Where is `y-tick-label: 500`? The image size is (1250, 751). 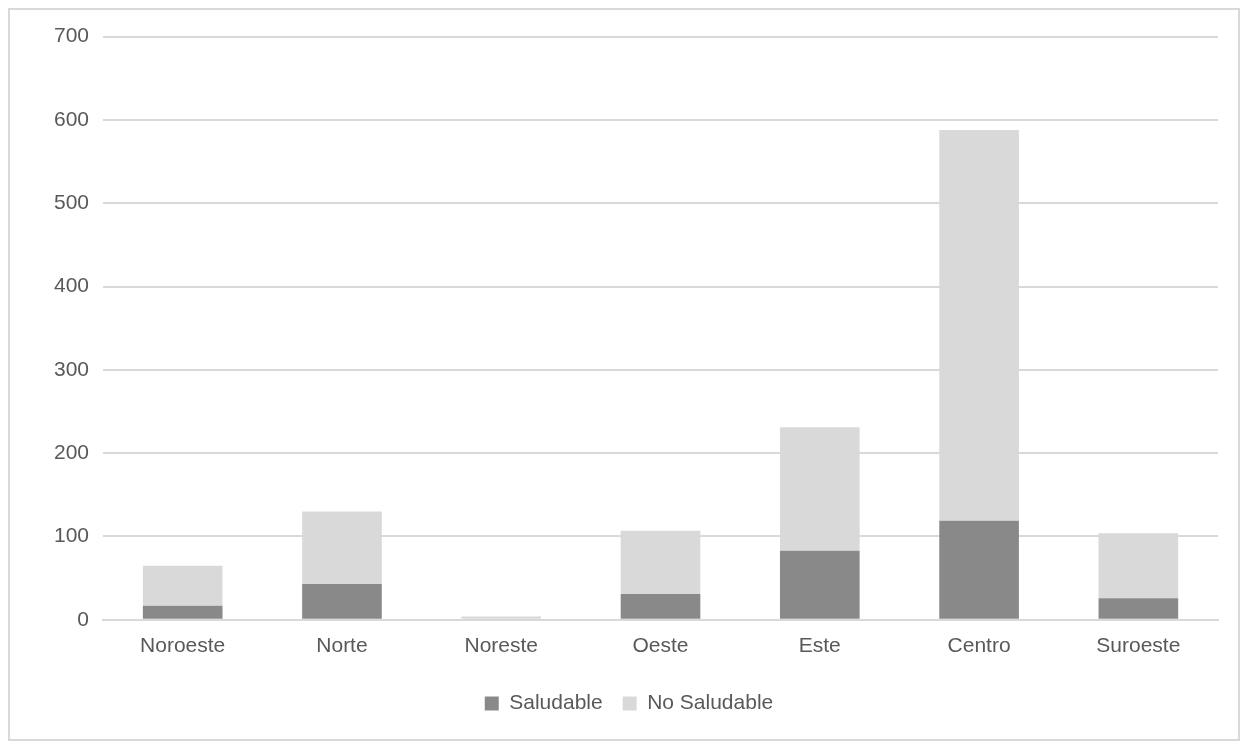
y-tick-label: 500 is located at coordinates (71, 202).